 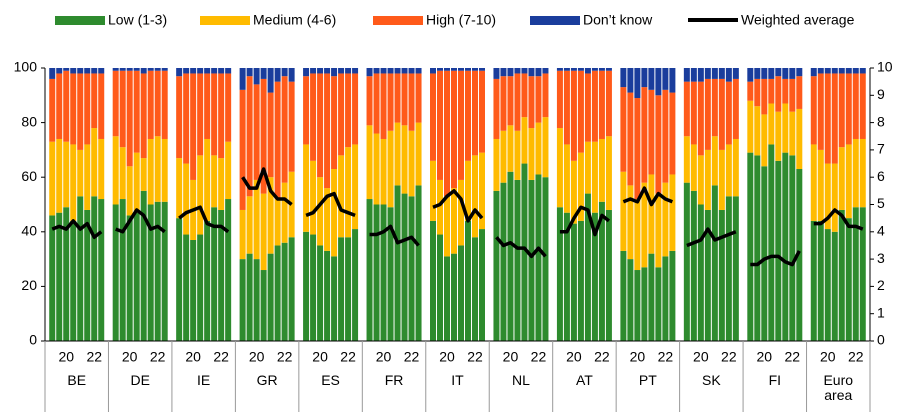 I want to click on y-tick-label: 60, so click(x=29, y=176).